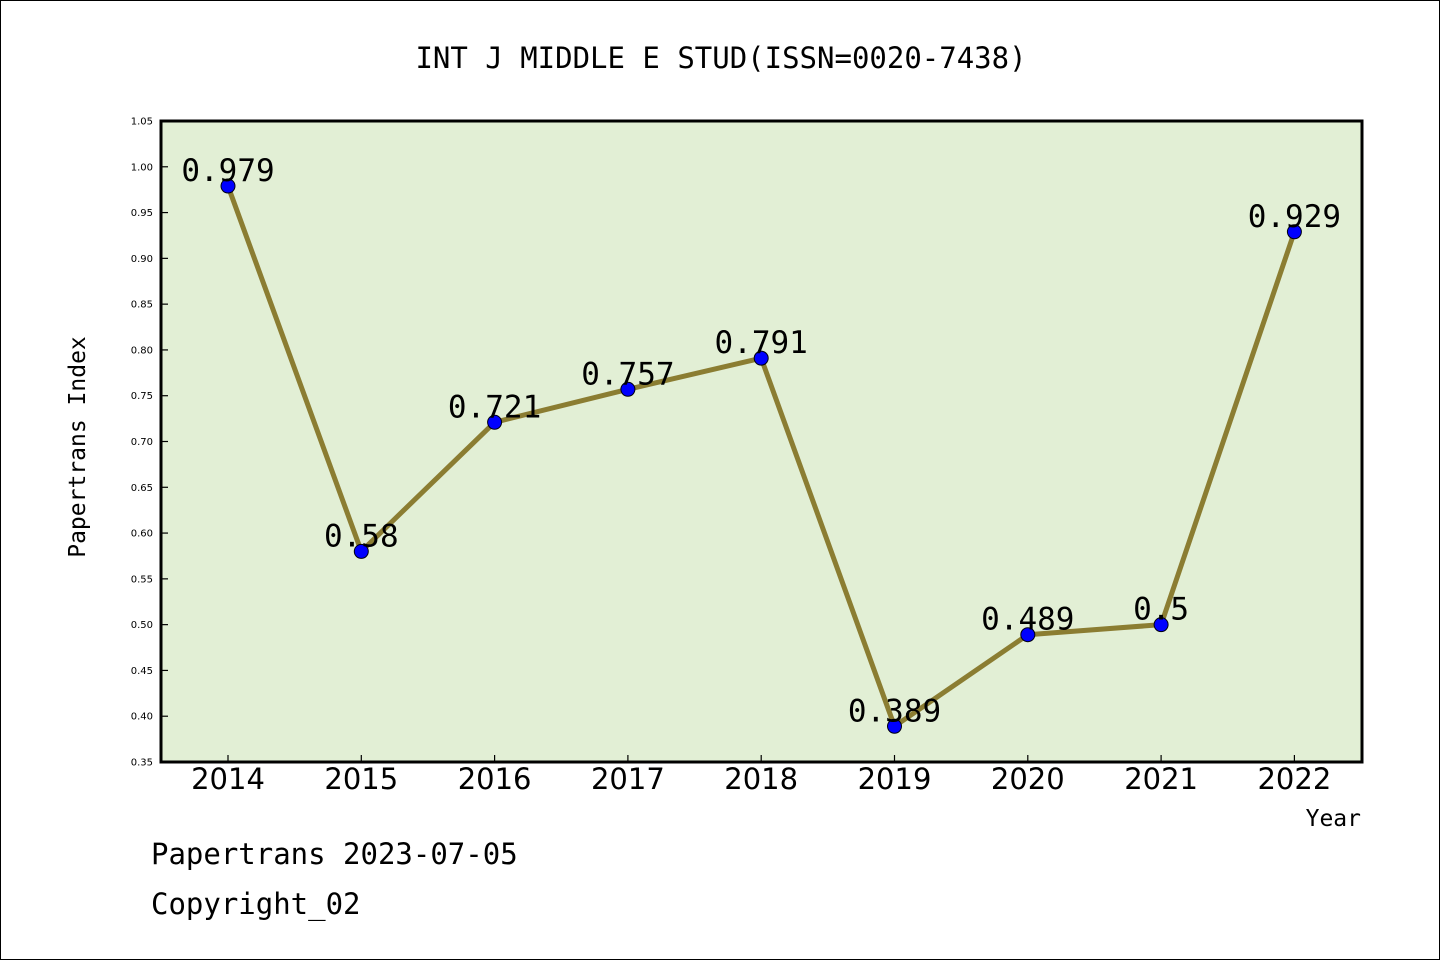 The image size is (1440, 961). What do you see at coordinates (142, 534) in the screenshot?
I see `y-tick-label: 0.60` at bounding box center [142, 534].